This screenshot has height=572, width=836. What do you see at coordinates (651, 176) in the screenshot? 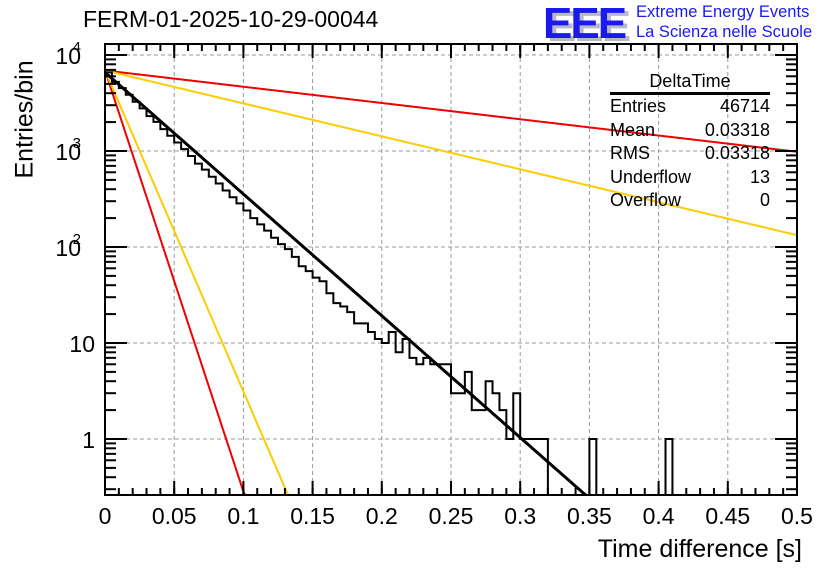
I see `stats-label: Underflow` at bounding box center [651, 176].